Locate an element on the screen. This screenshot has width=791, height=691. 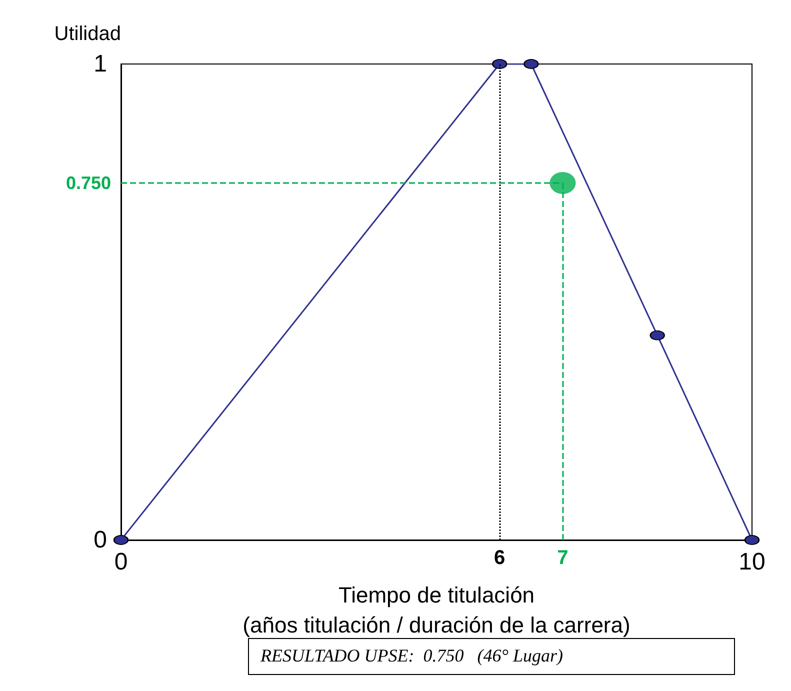
ref-line-label: 7 is located at coordinates (562, 558).